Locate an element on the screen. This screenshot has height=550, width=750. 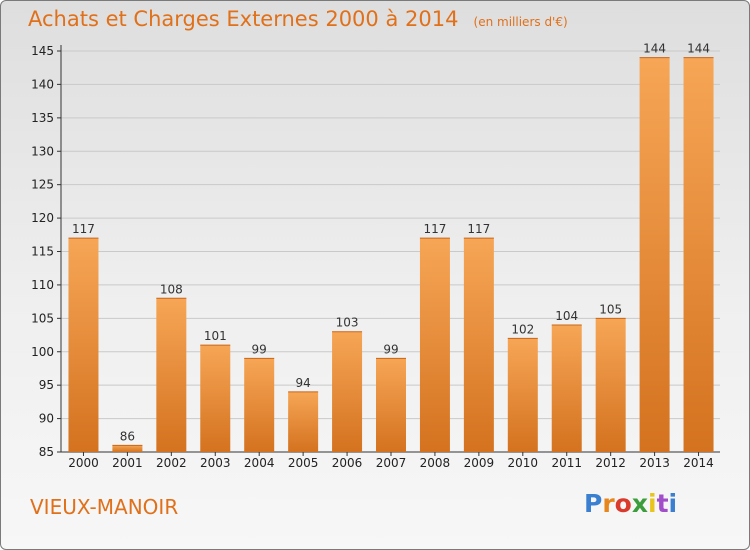
bar-2010 is located at coordinates (522, 395).